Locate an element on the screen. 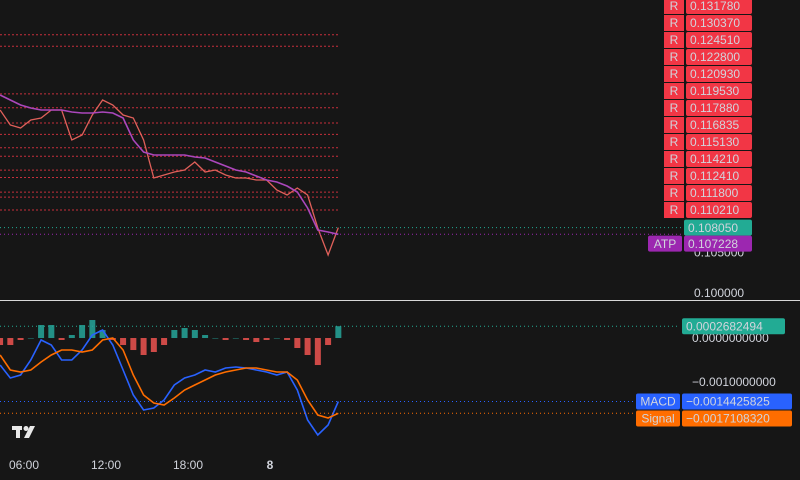 The image size is (800, 480). x-tick-label: 8 is located at coordinates (270, 465).